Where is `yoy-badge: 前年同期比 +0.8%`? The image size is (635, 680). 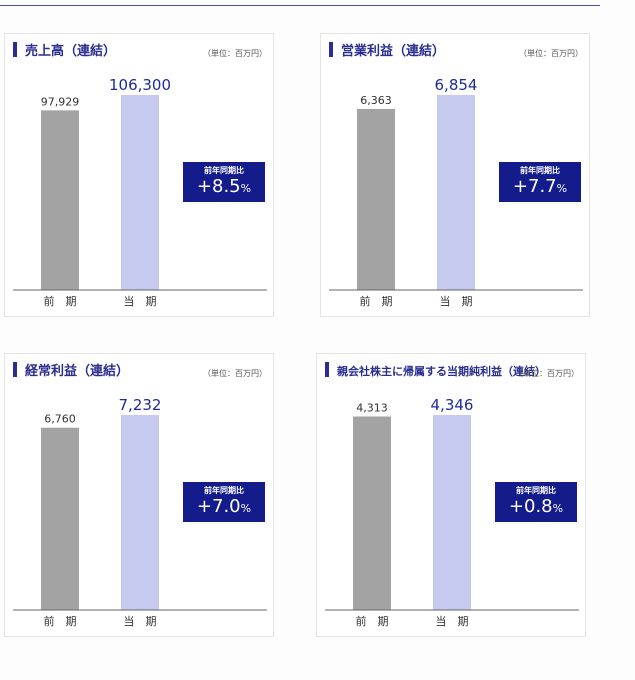
yoy-badge: 前年同期比 +0.8% is located at coordinates (536, 502).